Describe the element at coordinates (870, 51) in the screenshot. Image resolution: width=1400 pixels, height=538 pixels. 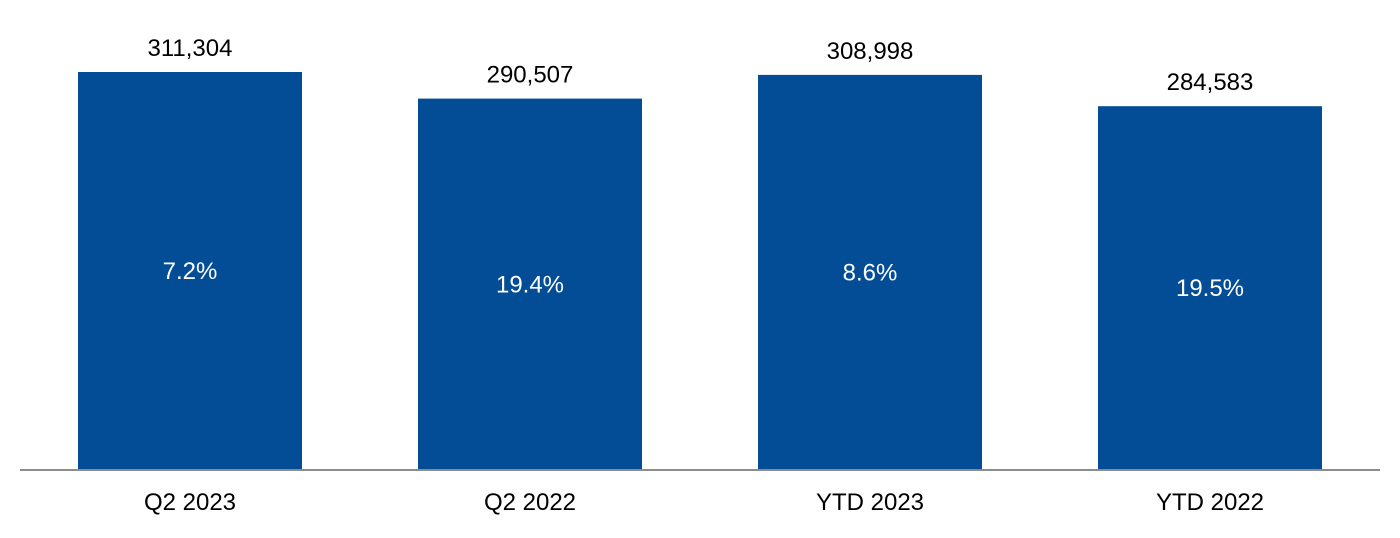
I see `bar-value-label-2: 308,998` at that location.